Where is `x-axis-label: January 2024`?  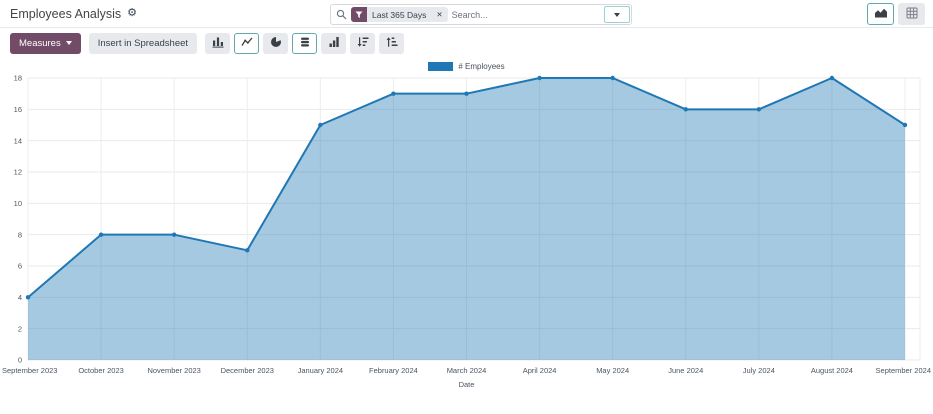
x-axis-label: January 2024 is located at coordinates (320, 370).